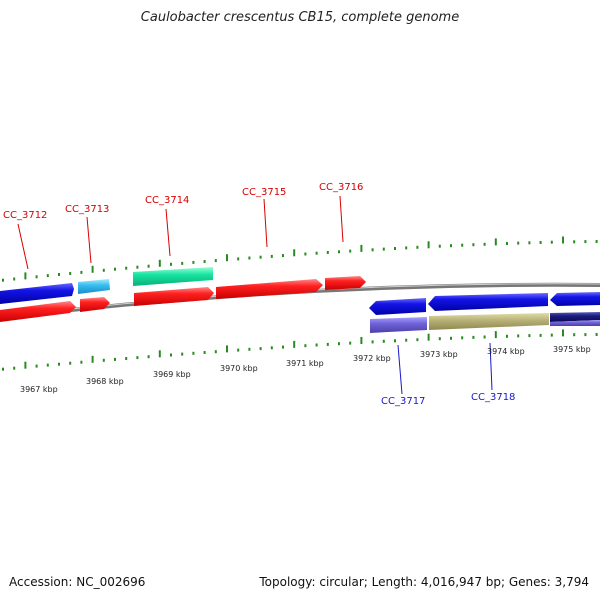 The height and width of the screenshot is (600, 600). What do you see at coordinates (345, 283) in the screenshot?
I see `gene-feature-cc3716-red` at bounding box center [345, 283].